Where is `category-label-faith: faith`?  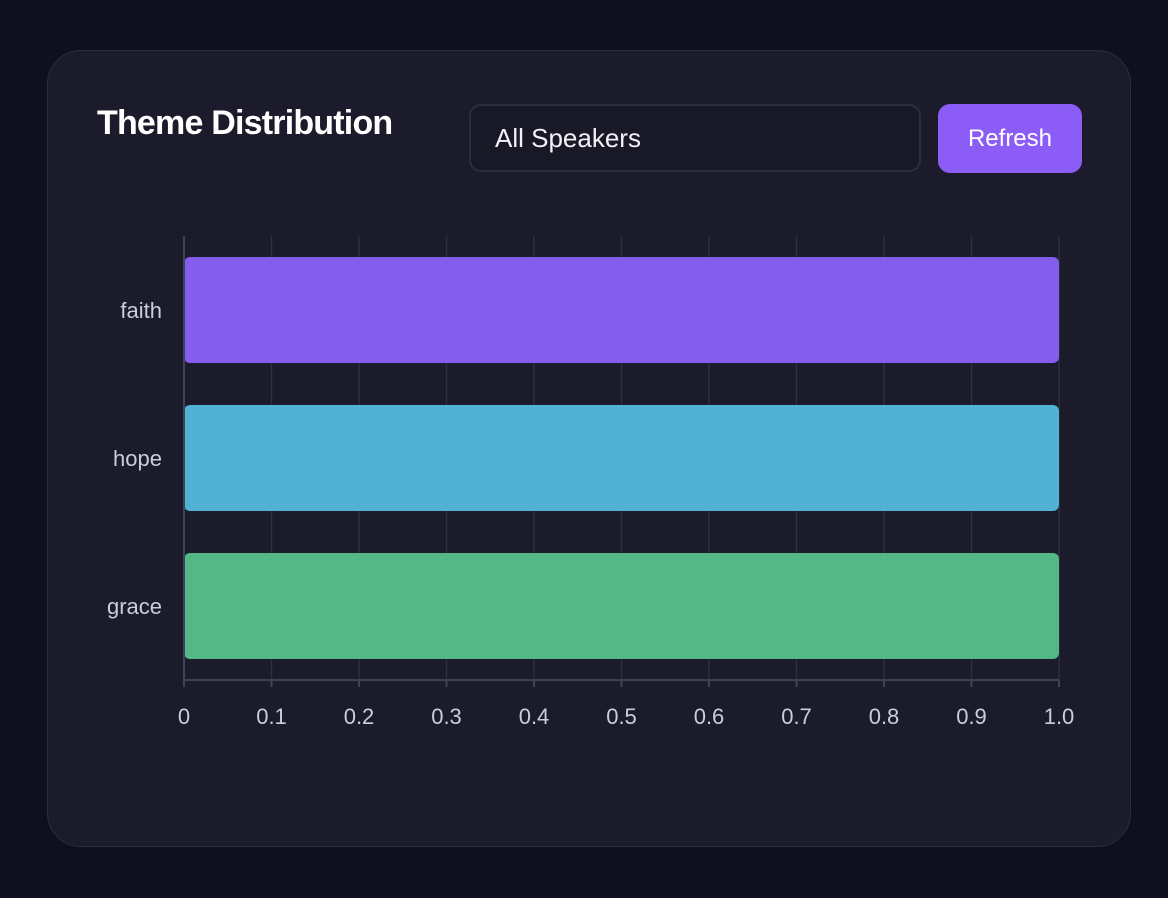
category-label-faith: faith is located at coordinates (141, 310).